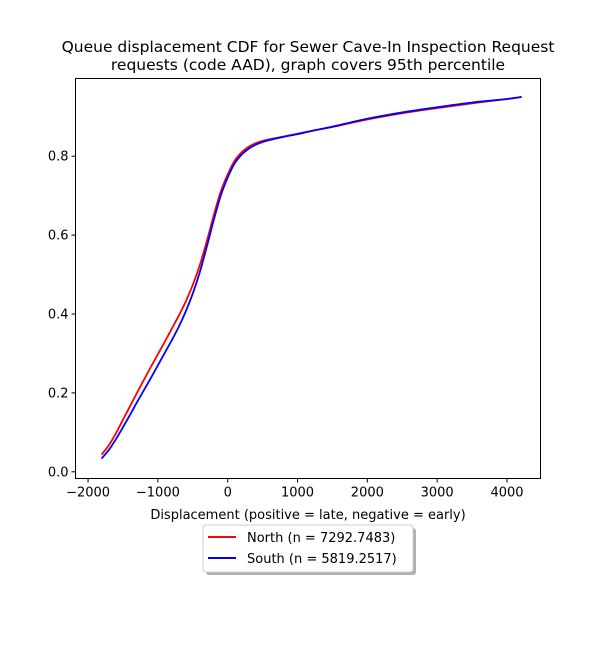 This screenshot has width=600, height=650. What do you see at coordinates (58, 393) in the screenshot?
I see `y-tick-label: 0.2` at bounding box center [58, 393].